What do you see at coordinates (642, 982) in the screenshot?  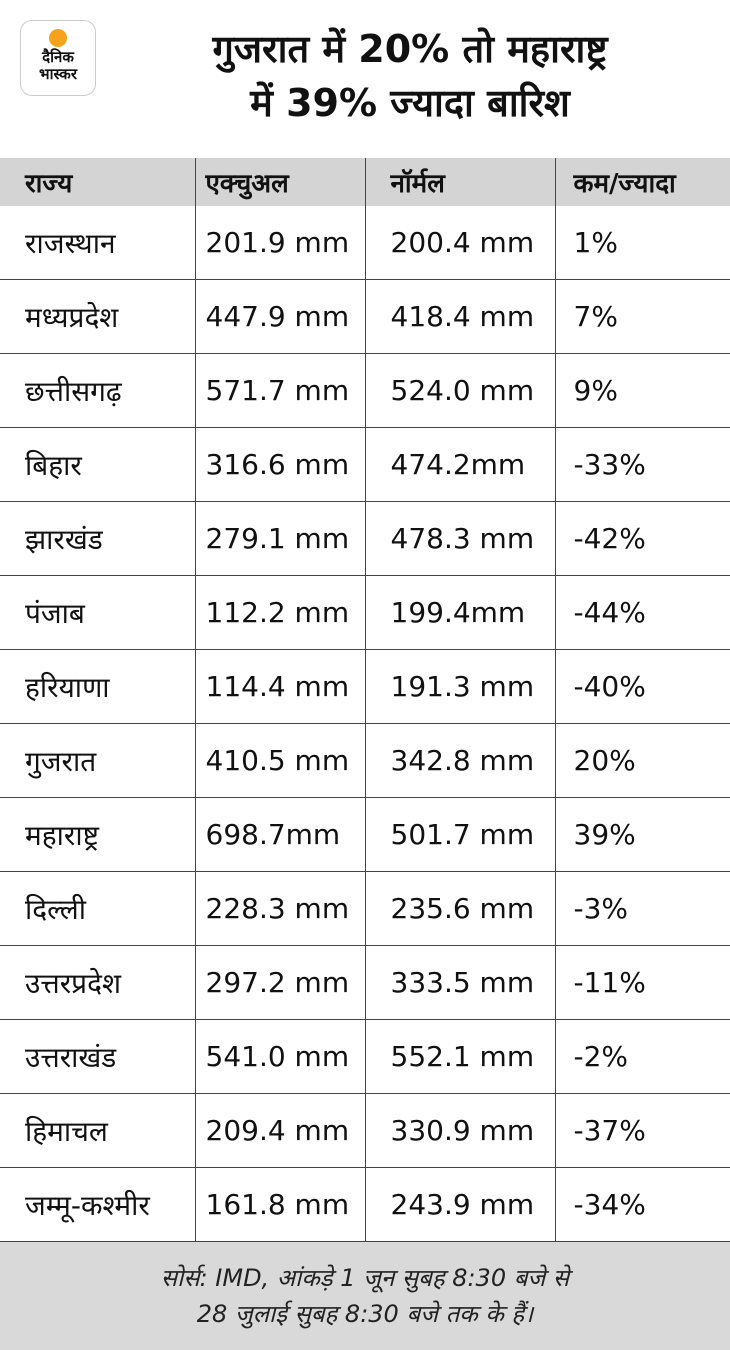 I see `table-cell: -11%` at bounding box center [642, 982].